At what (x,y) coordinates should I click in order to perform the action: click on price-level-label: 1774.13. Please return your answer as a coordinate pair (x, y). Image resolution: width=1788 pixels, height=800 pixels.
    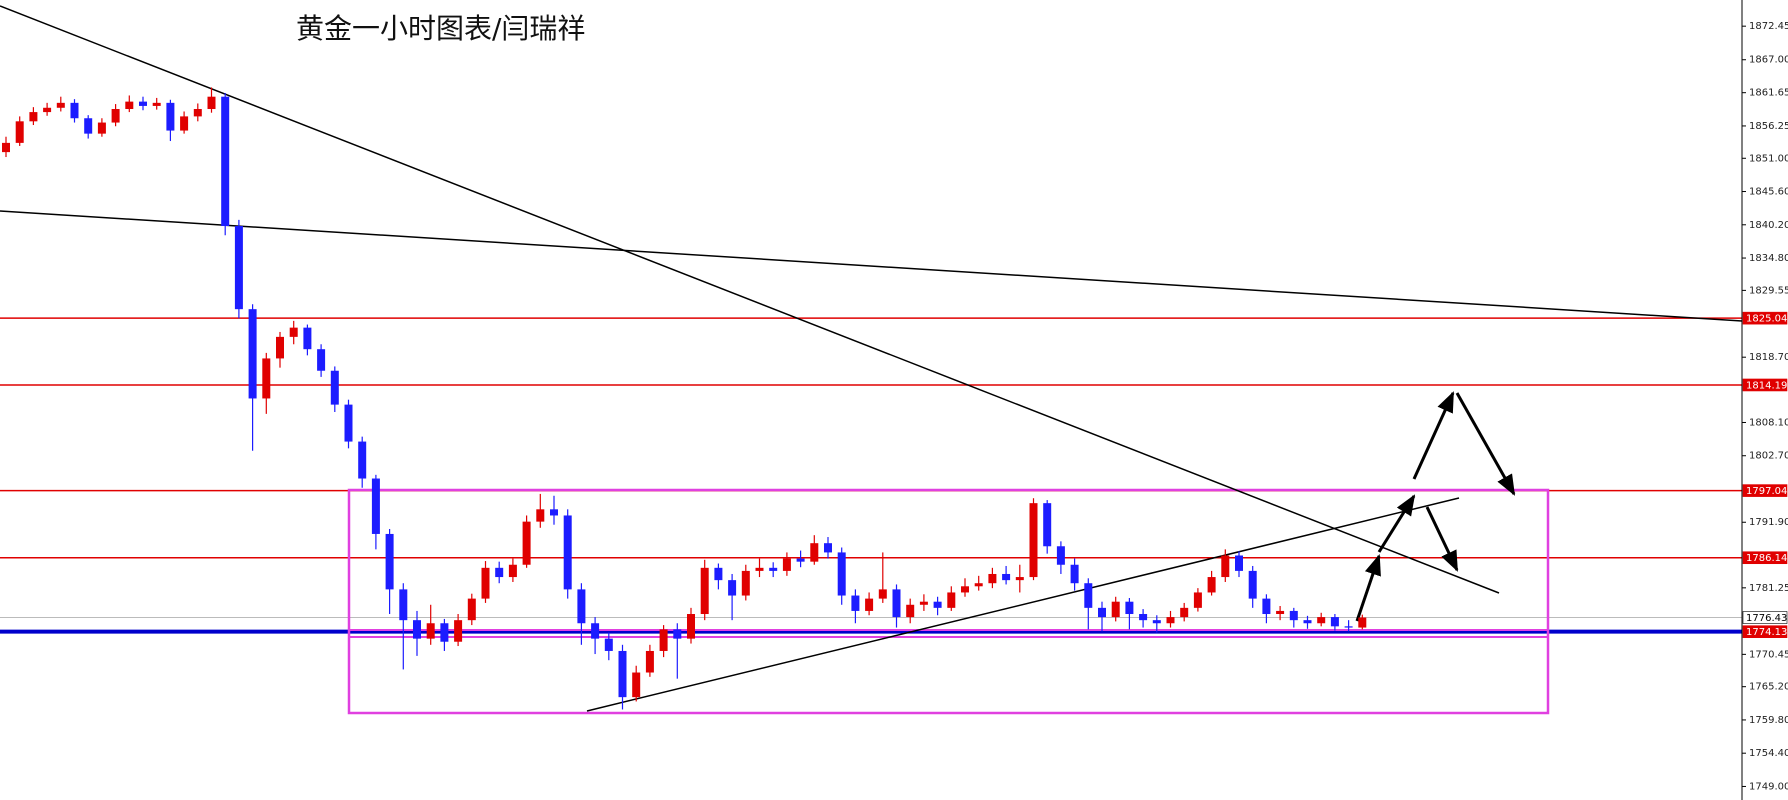
    Looking at the image, I should click on (1766, 632).